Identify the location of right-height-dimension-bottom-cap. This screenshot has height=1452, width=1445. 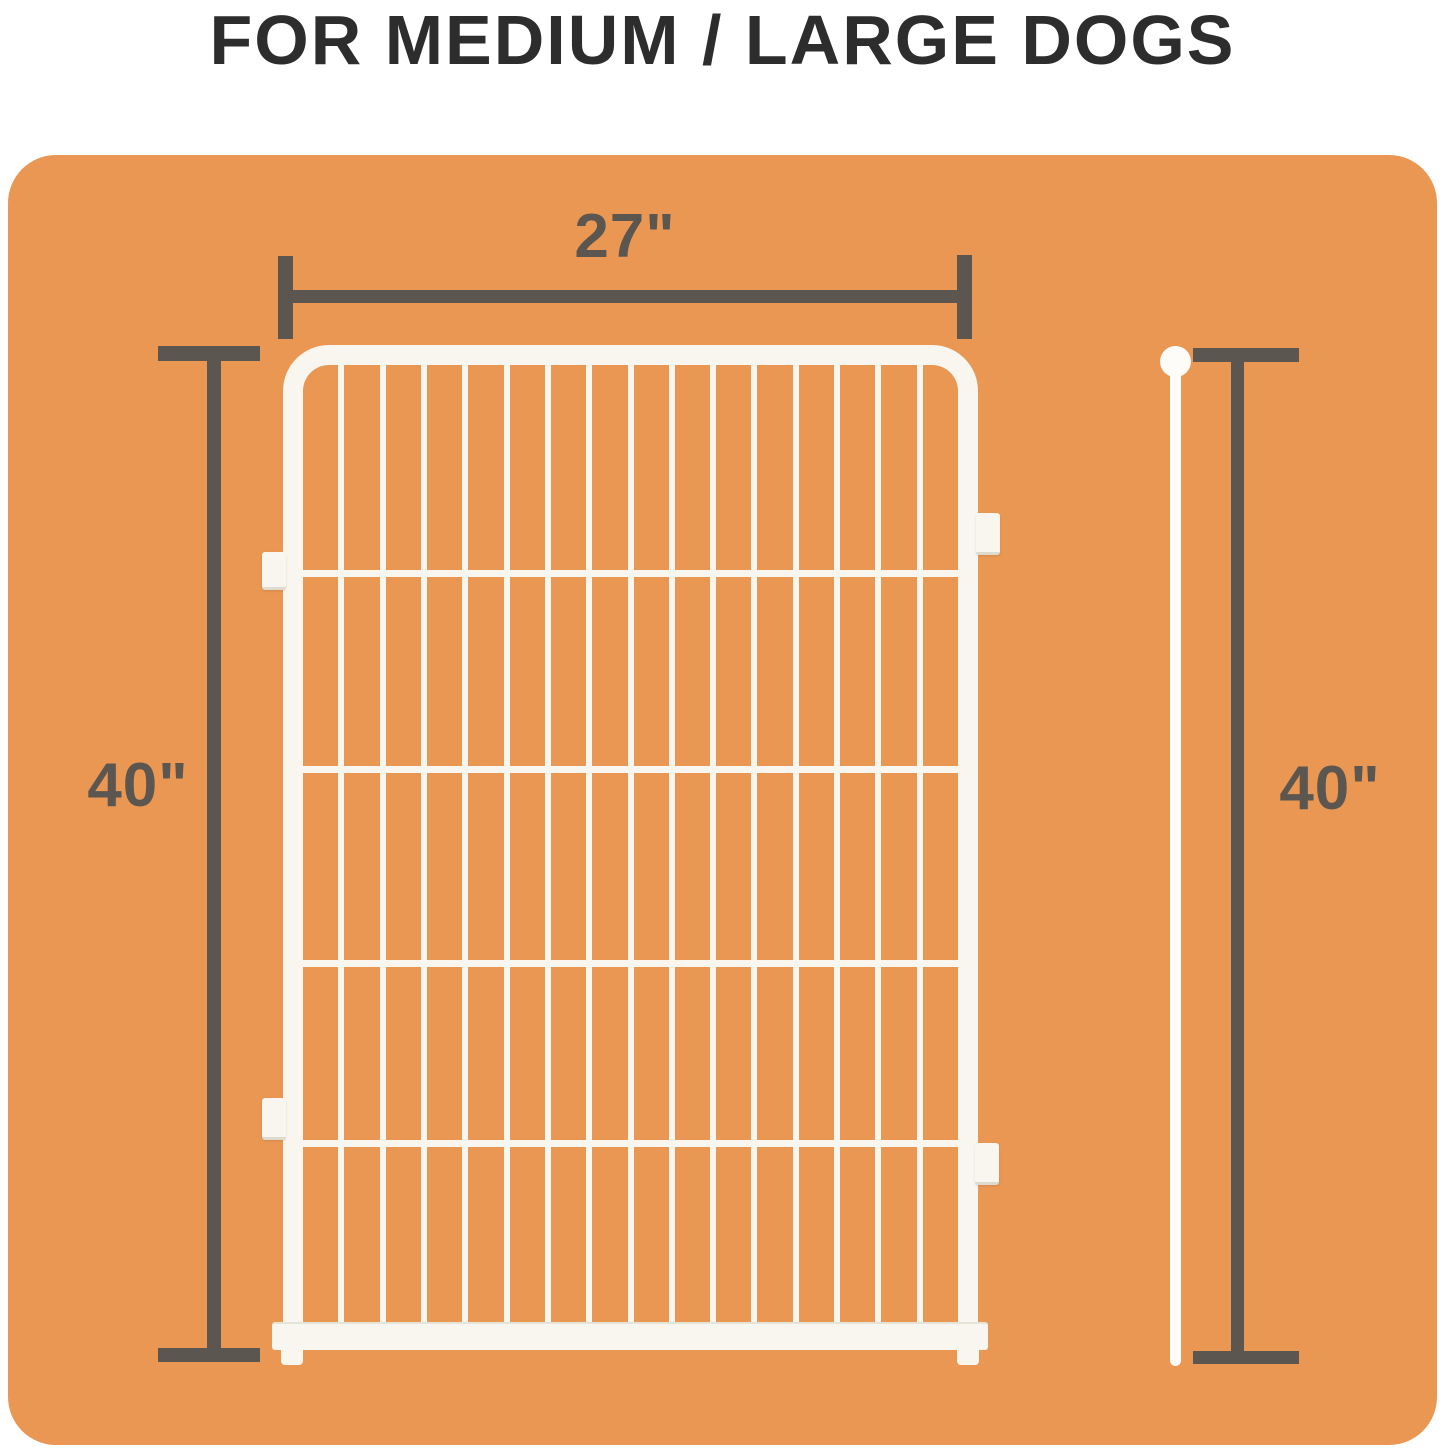
(1246, 1357).